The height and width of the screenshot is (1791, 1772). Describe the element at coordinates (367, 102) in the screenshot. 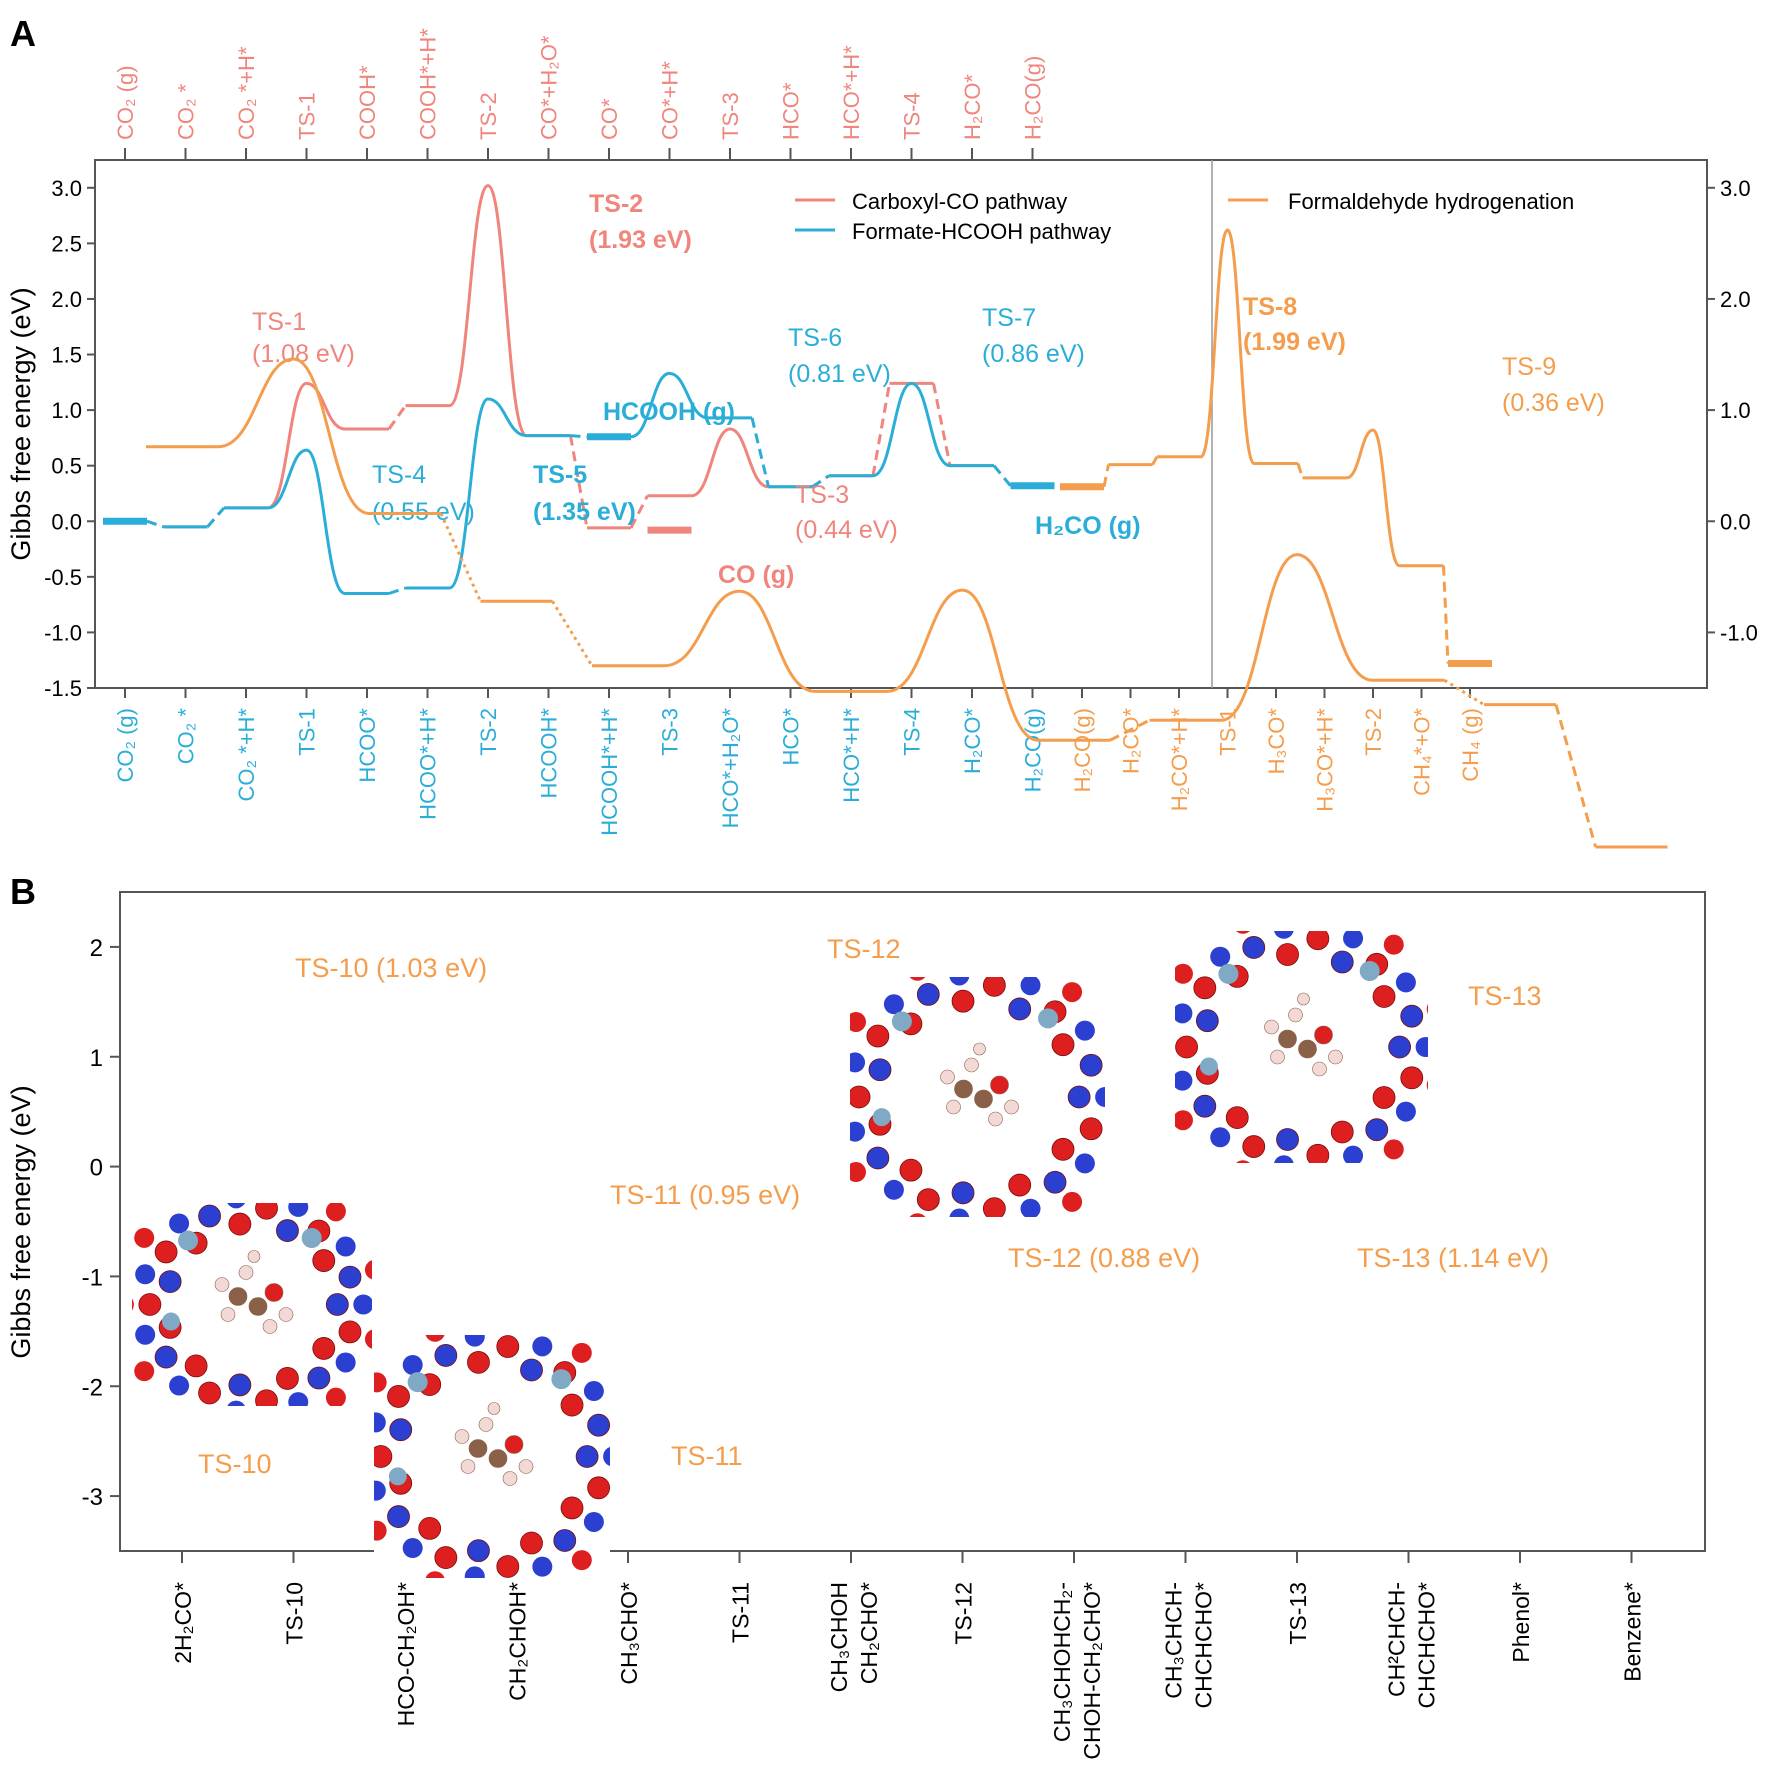

I see `top-x-tick-label: COOH*` at that location.